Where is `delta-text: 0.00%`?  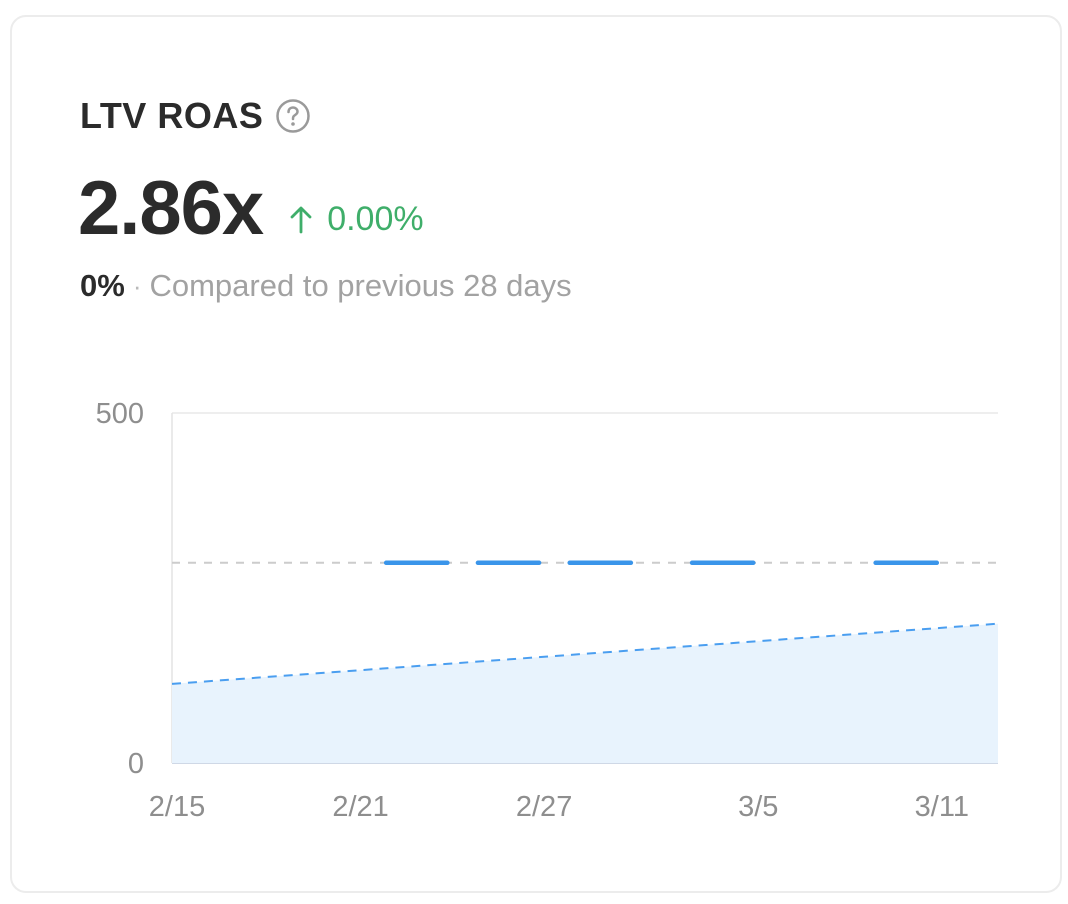
delta-text: 0.00% is located at coordinates (375, 218).